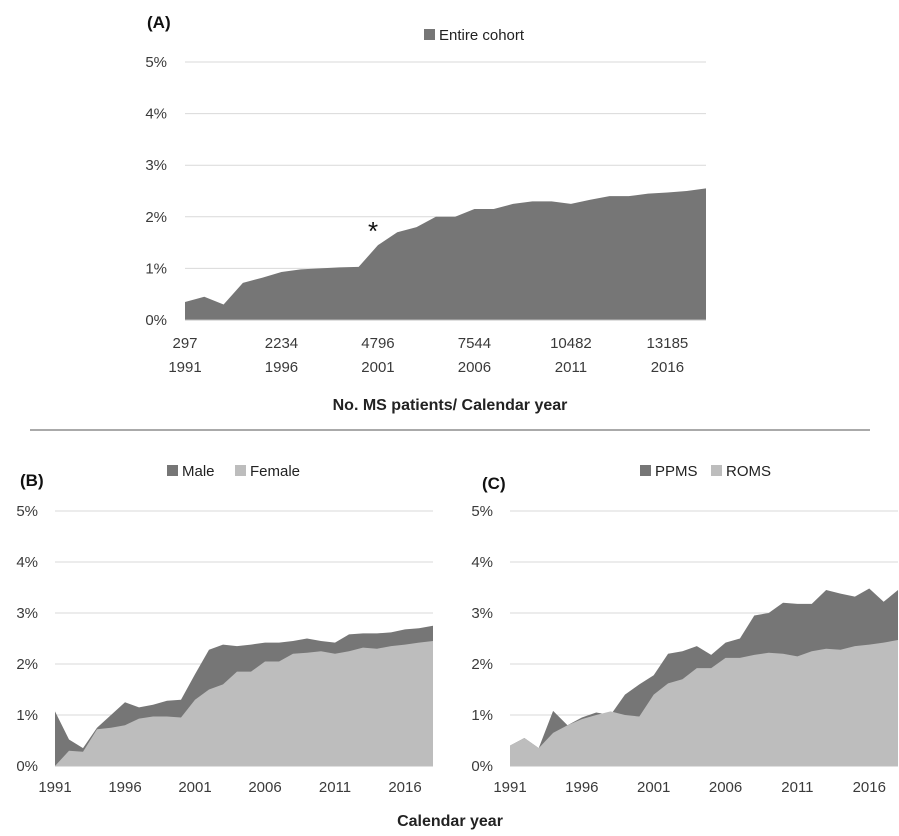 This screenshot has height=836, width=899. I want to click on panel-c-x-tick-year: 1996, so click(581, 787).